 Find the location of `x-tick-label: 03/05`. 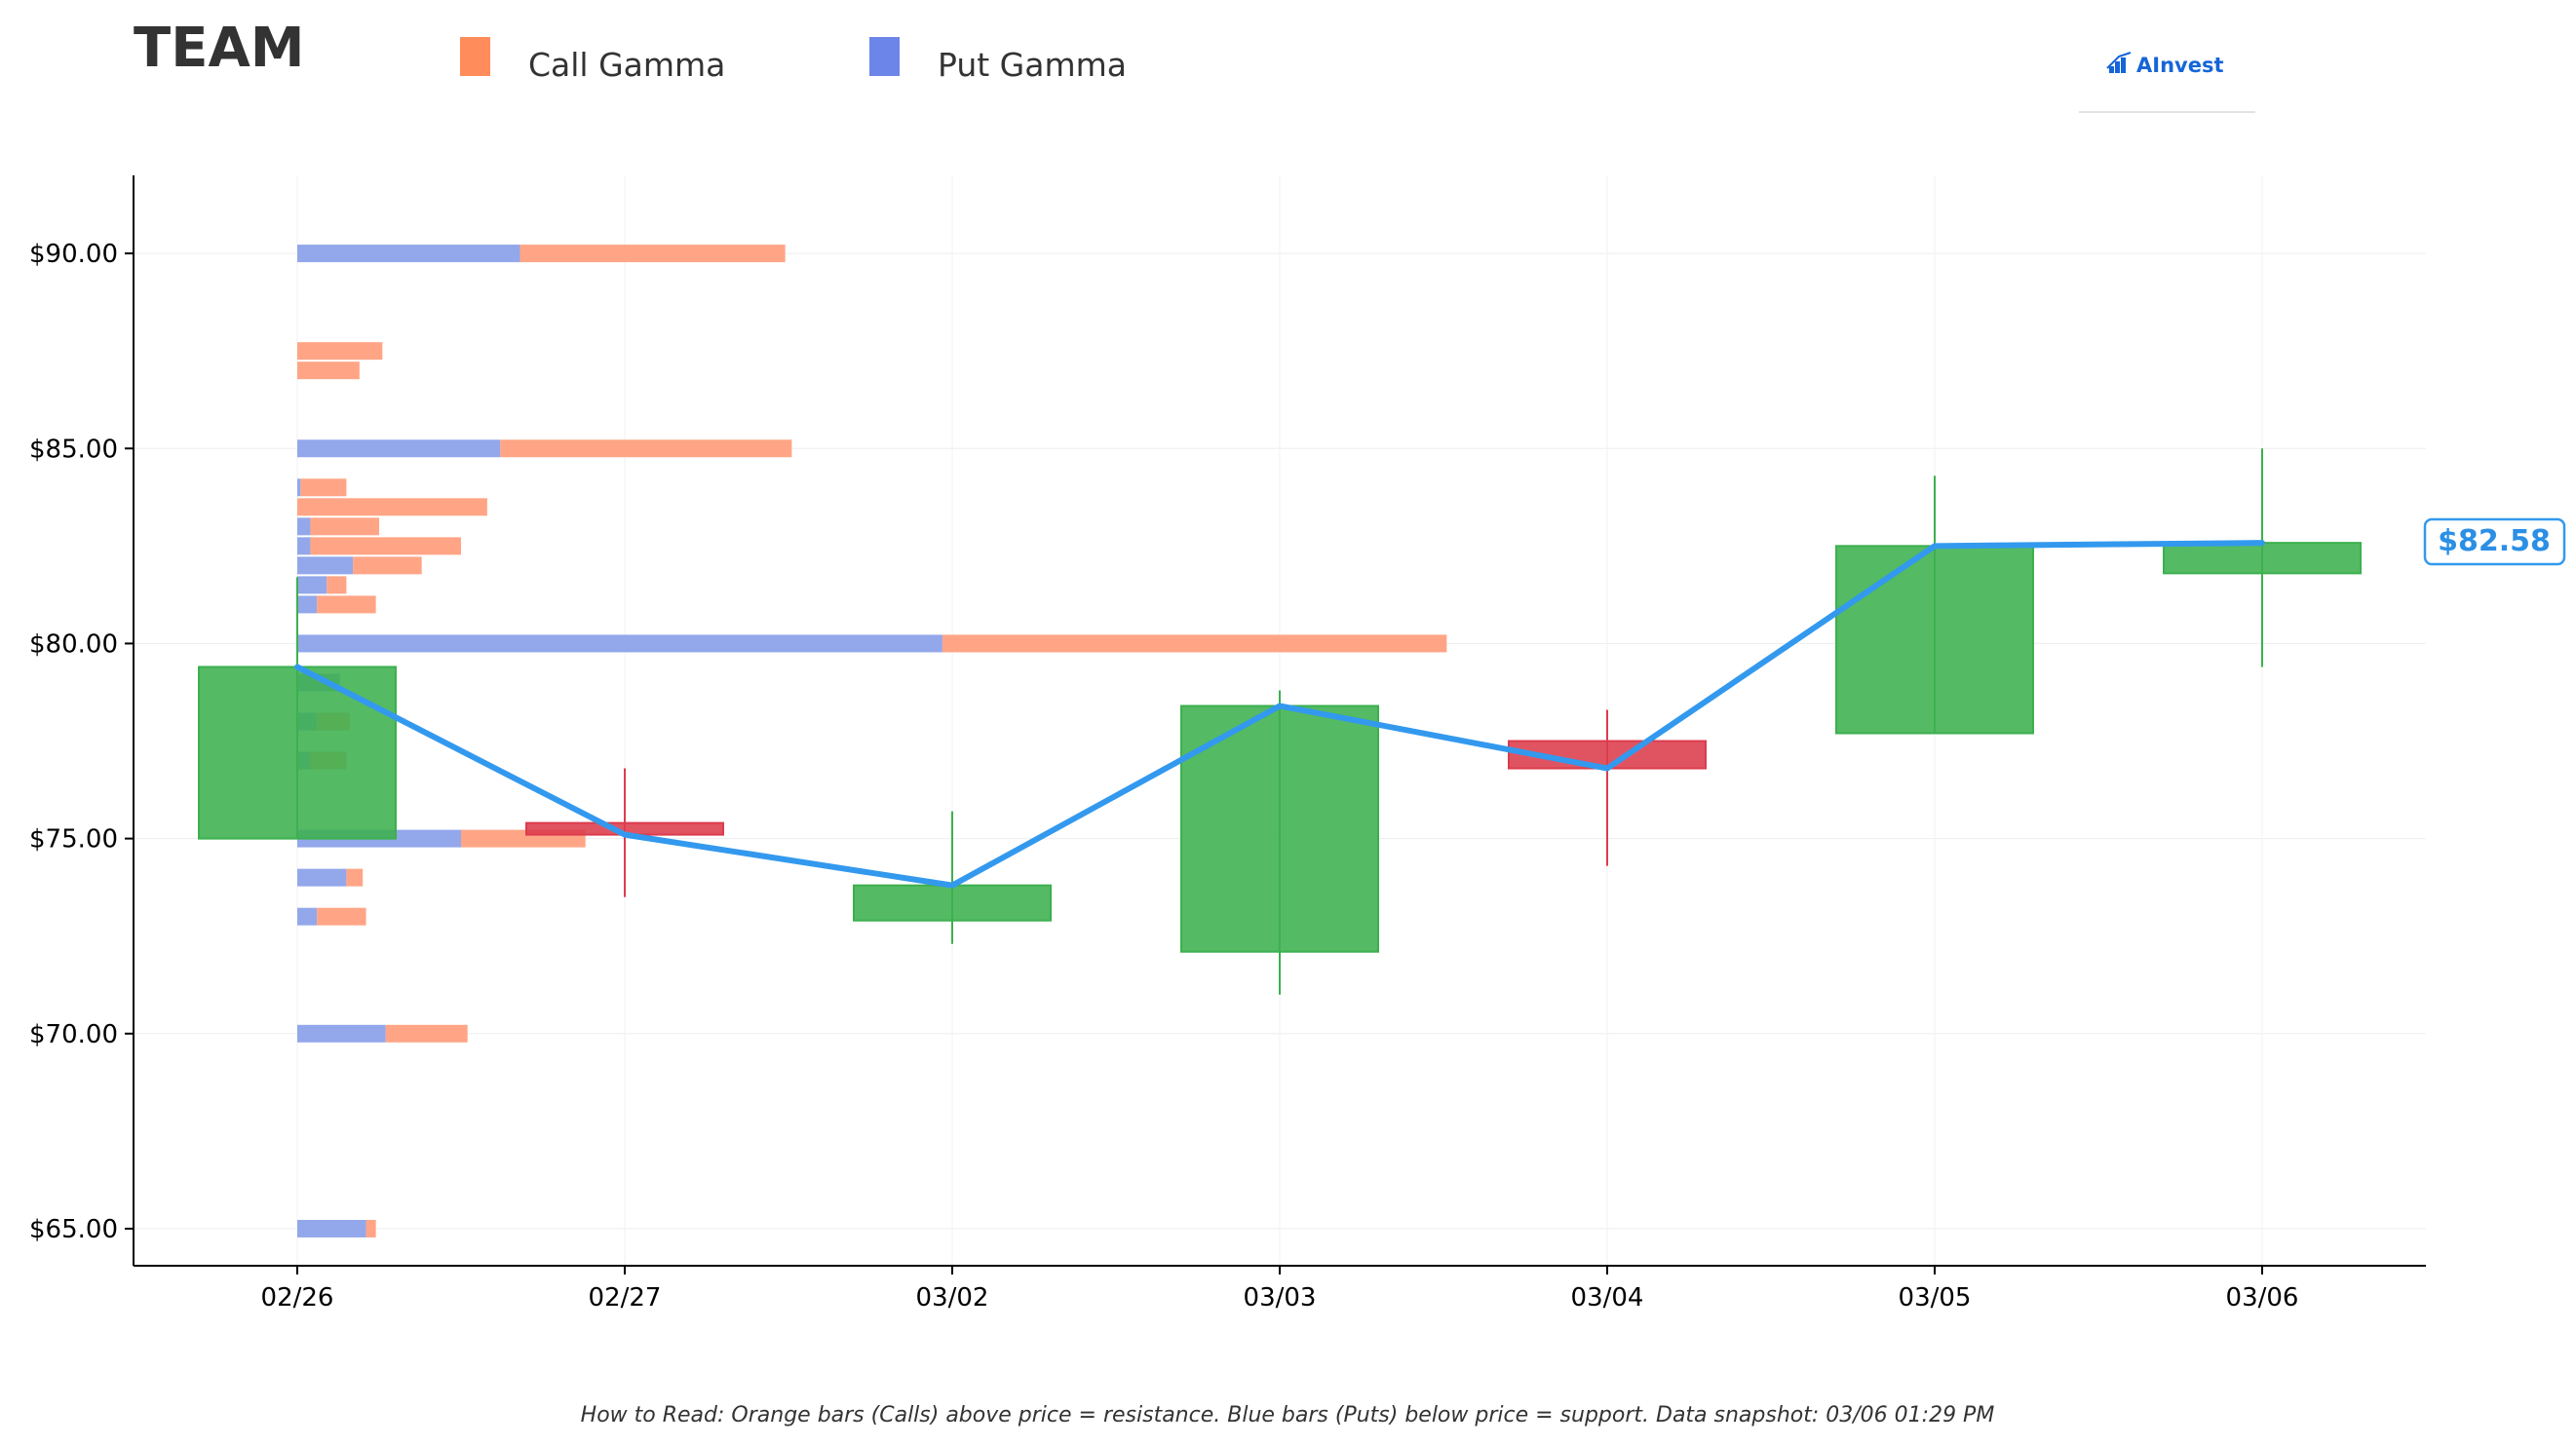

x-tick-label: 03/05 is located at coordinates (1935, 1298).